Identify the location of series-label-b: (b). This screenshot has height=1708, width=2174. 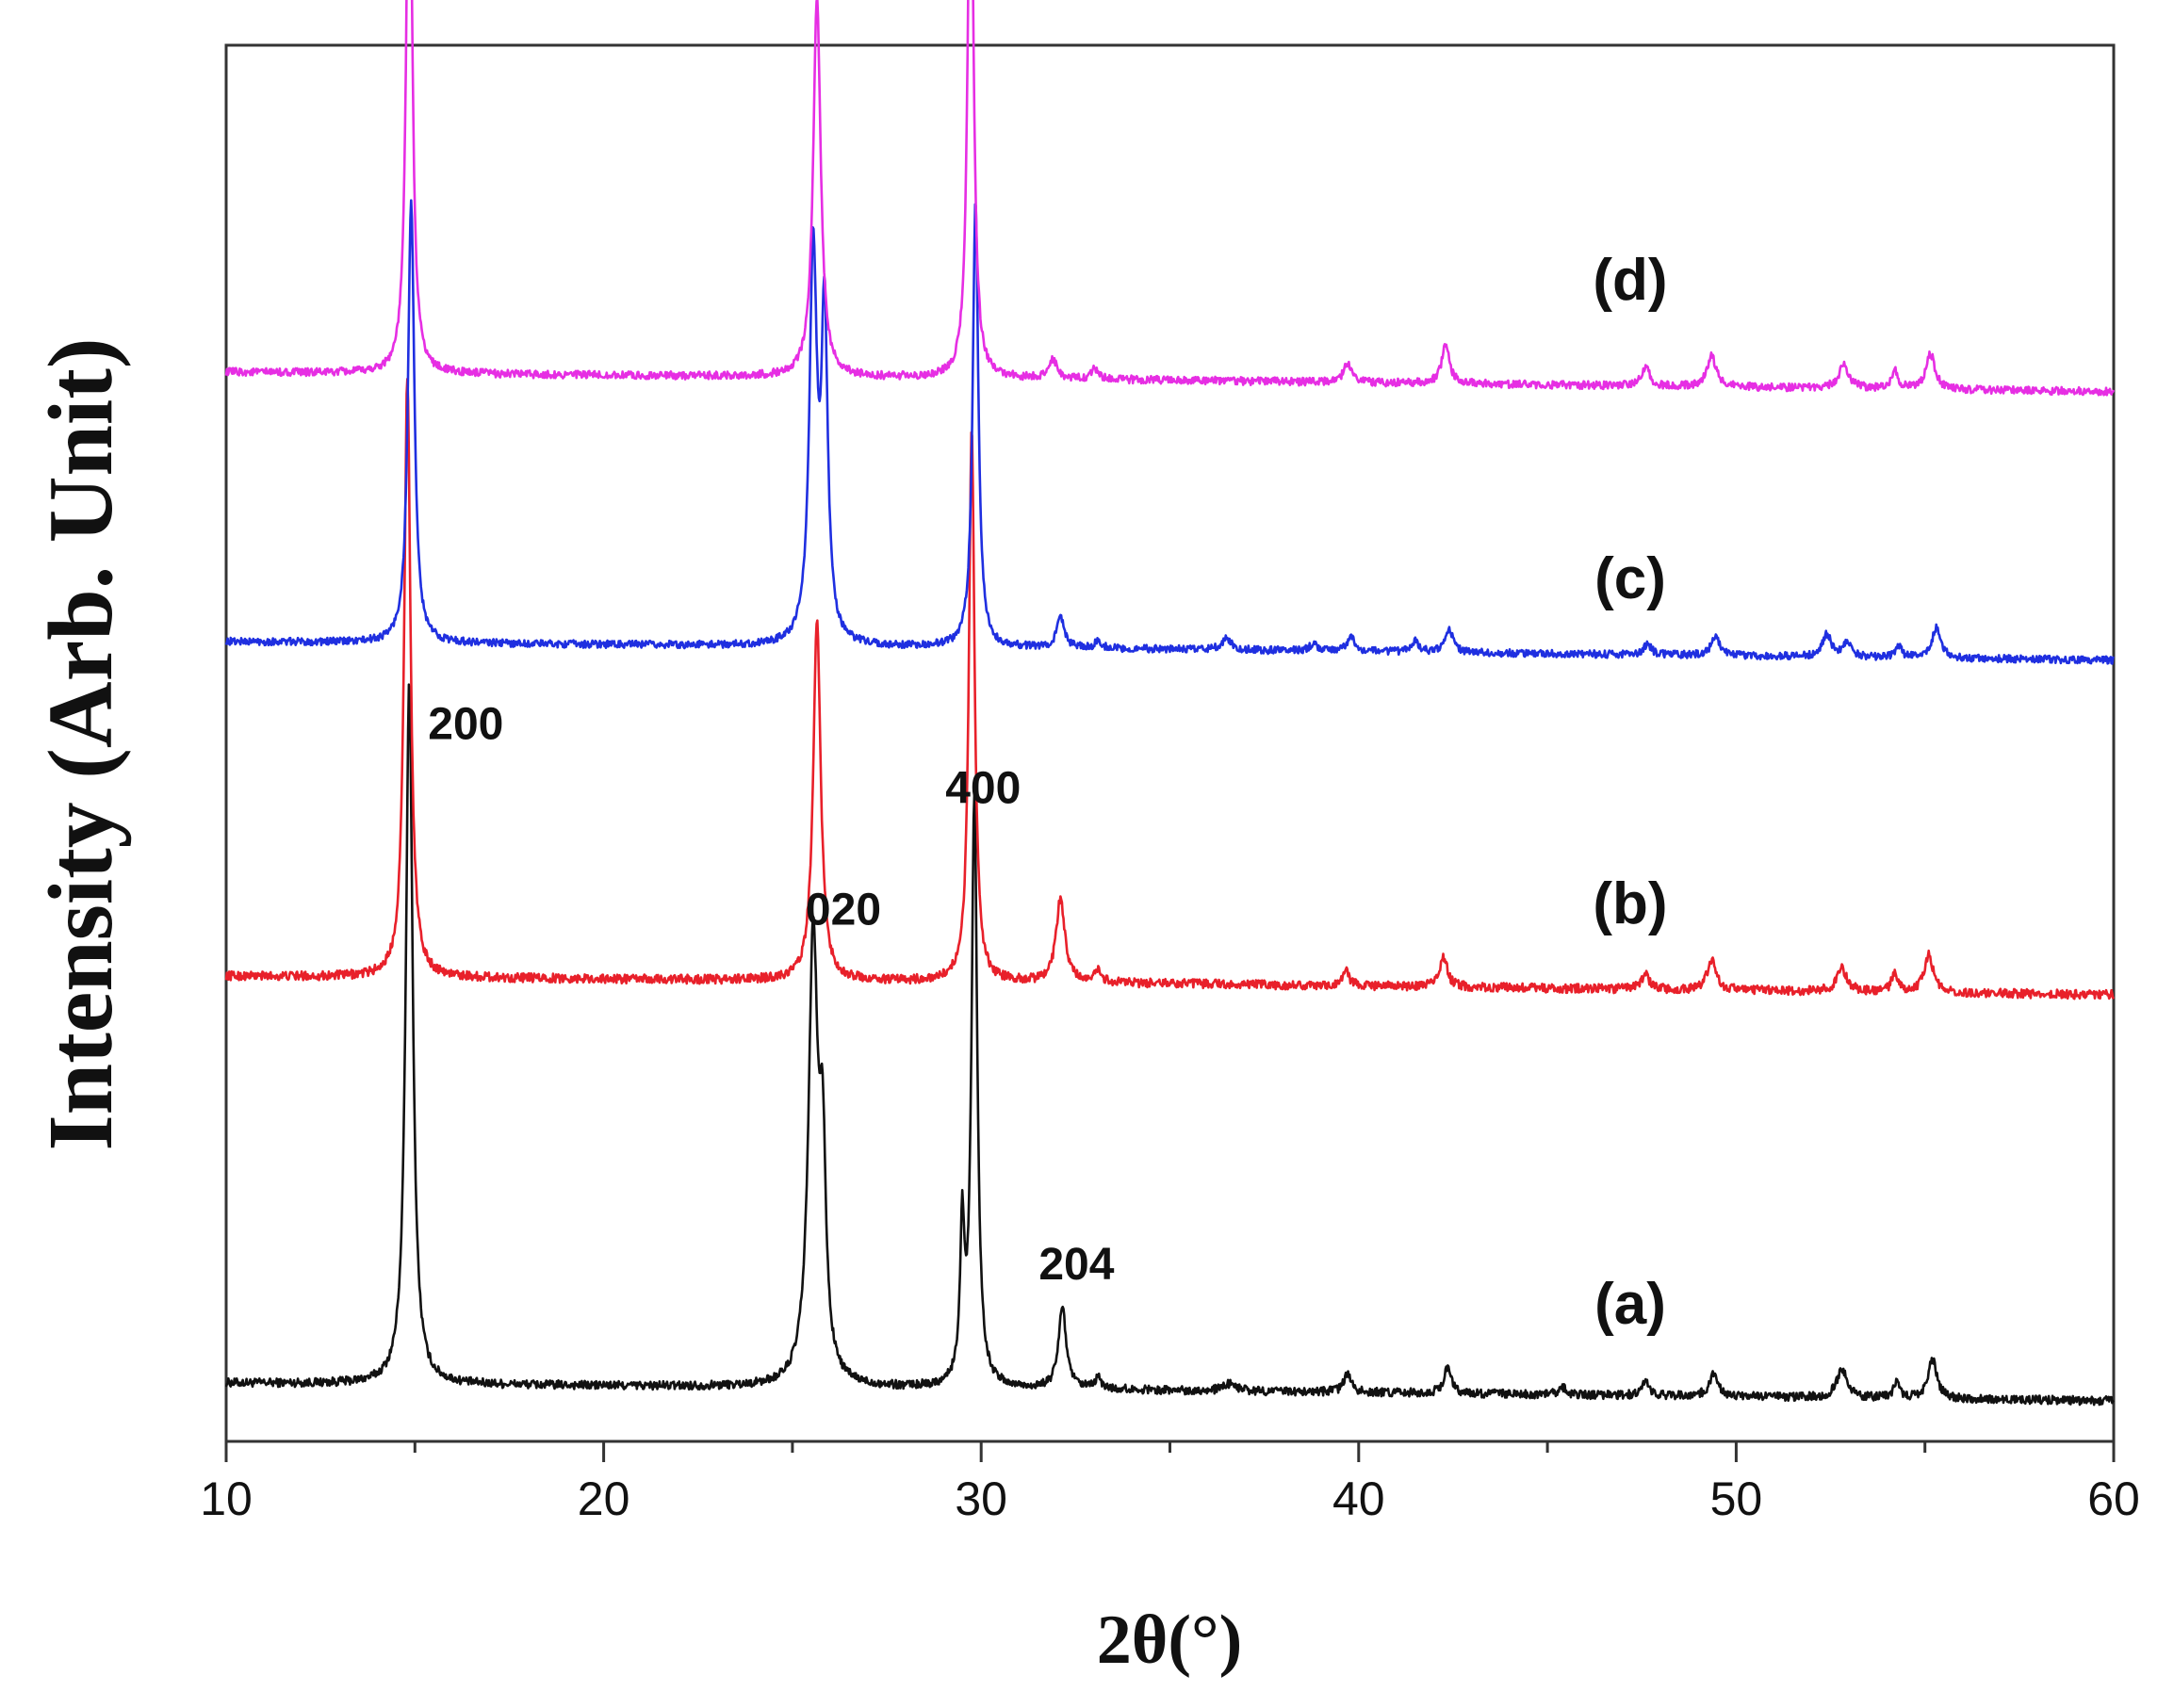
(1630, 903).